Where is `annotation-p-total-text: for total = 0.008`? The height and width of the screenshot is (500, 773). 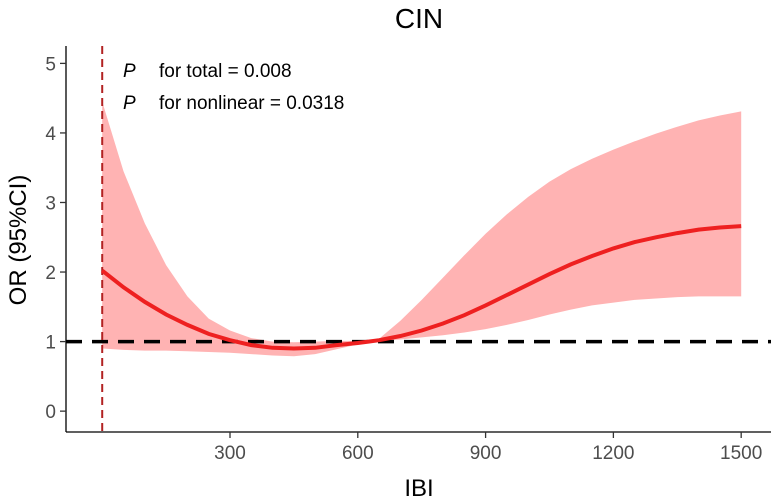 annotation-p-total-text: for total = 0.008 is located at coordinates (225, 71).